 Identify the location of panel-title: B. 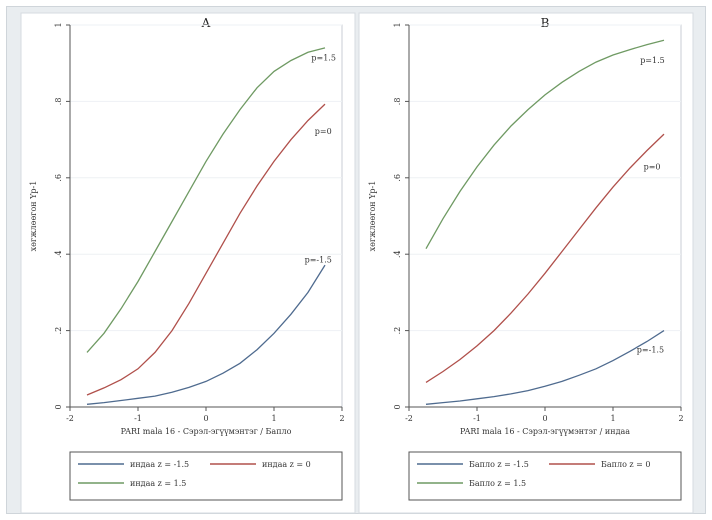
(545, 23).